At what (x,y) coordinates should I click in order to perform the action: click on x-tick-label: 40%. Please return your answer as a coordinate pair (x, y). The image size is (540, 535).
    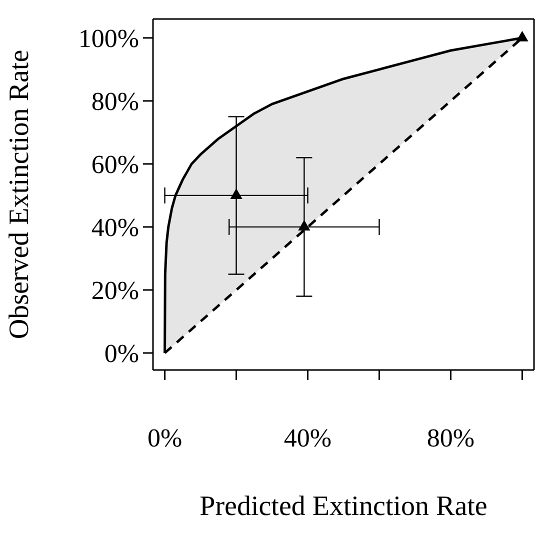
    Looking at the image, I should click on (308, 437).